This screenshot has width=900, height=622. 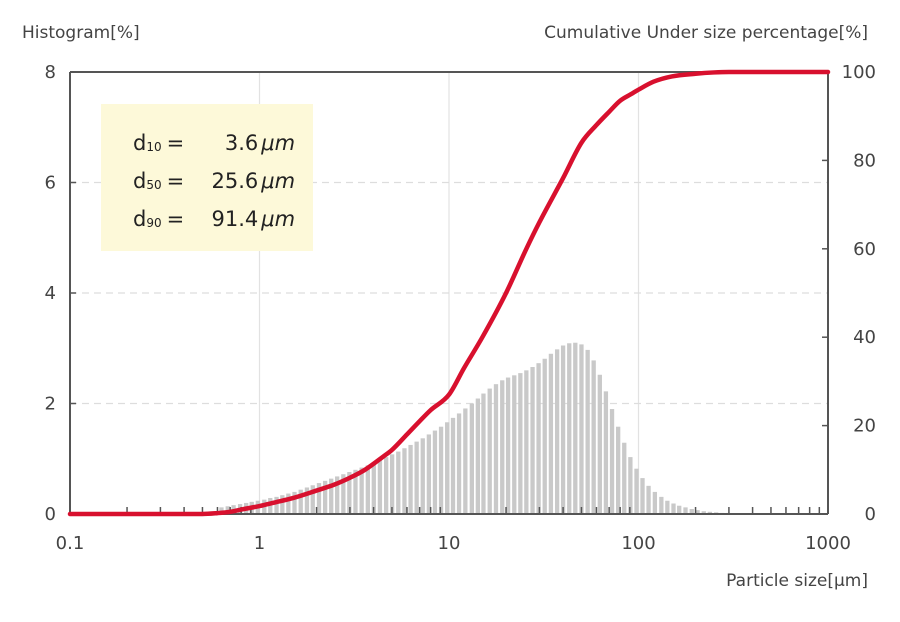 I want to click on x-axis-title: Particle size[μm], so click(x=797, y=581).